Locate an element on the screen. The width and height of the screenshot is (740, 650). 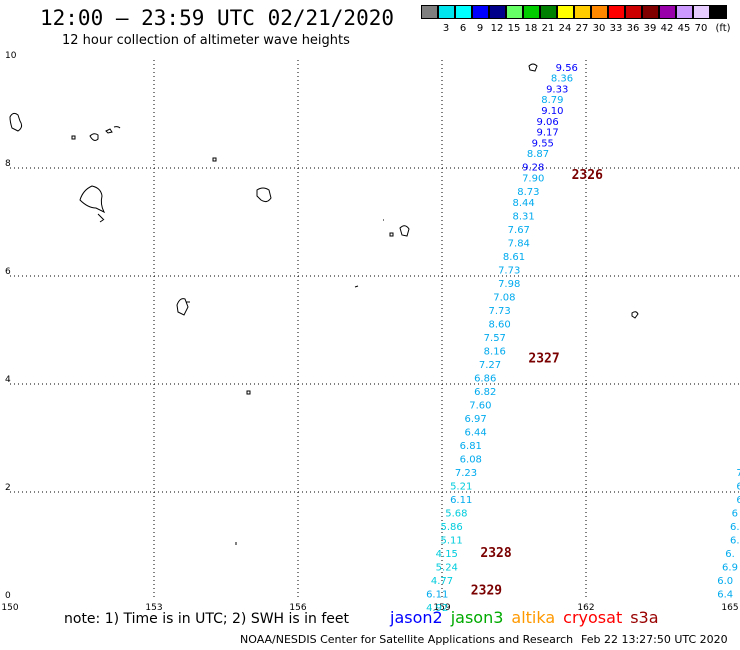
legend-jason2: jason2 is located at coordinates (416, 617).